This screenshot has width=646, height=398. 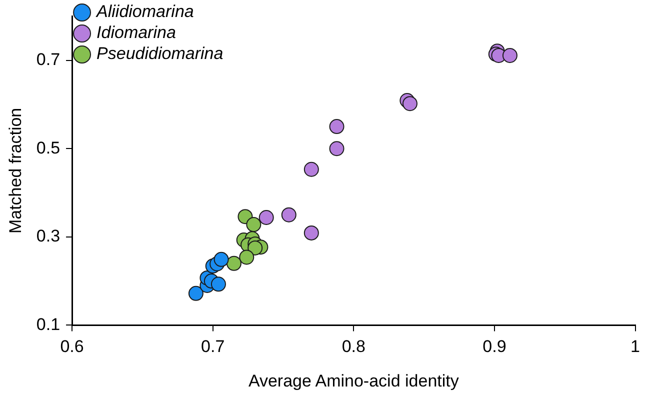 I want to click on y-axis-title: Matched fraction, so click(x=15, y=171).